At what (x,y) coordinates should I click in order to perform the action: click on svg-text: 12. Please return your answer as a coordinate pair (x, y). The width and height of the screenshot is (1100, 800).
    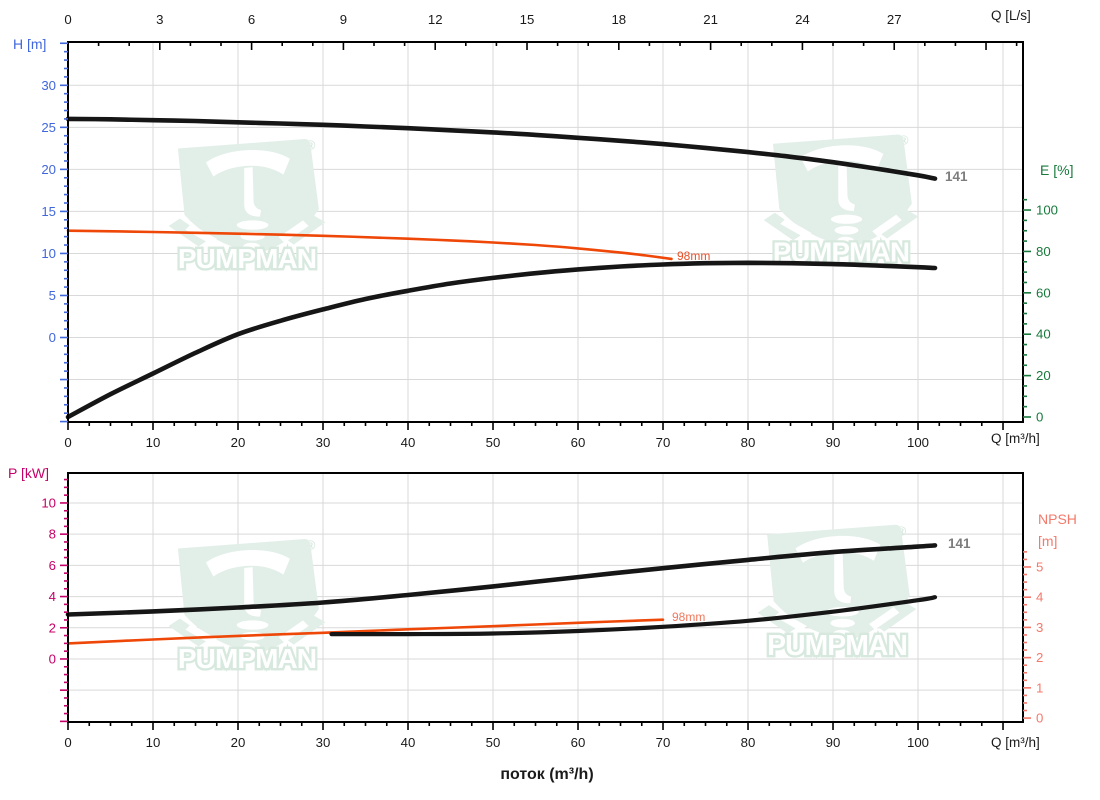
    Looking at the image, I should click on (435, 19).